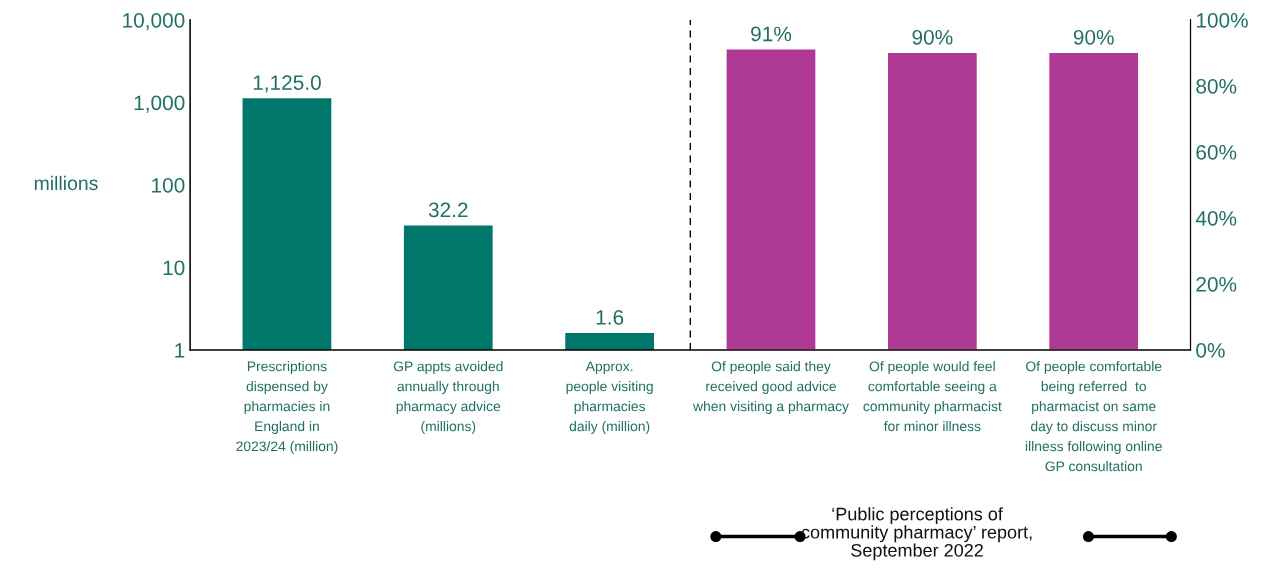  What do you see at coordinates (66, 183) in the screenshot?
I see `y-axis-title: millions` at bounding box center [66, 183].